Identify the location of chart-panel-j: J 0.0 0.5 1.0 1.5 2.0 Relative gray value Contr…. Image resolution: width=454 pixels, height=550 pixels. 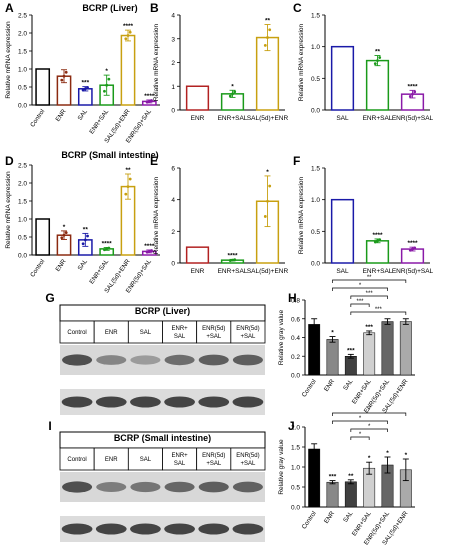
(346, 477).